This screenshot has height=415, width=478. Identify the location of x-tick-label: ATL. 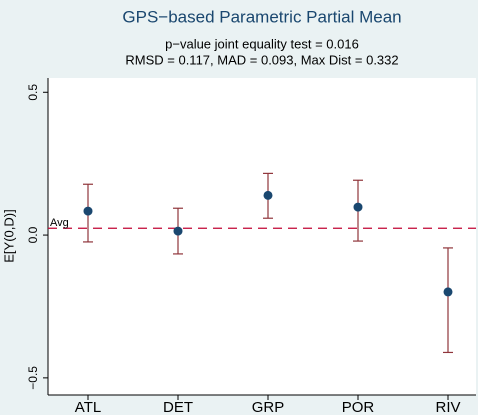
(88, 407).